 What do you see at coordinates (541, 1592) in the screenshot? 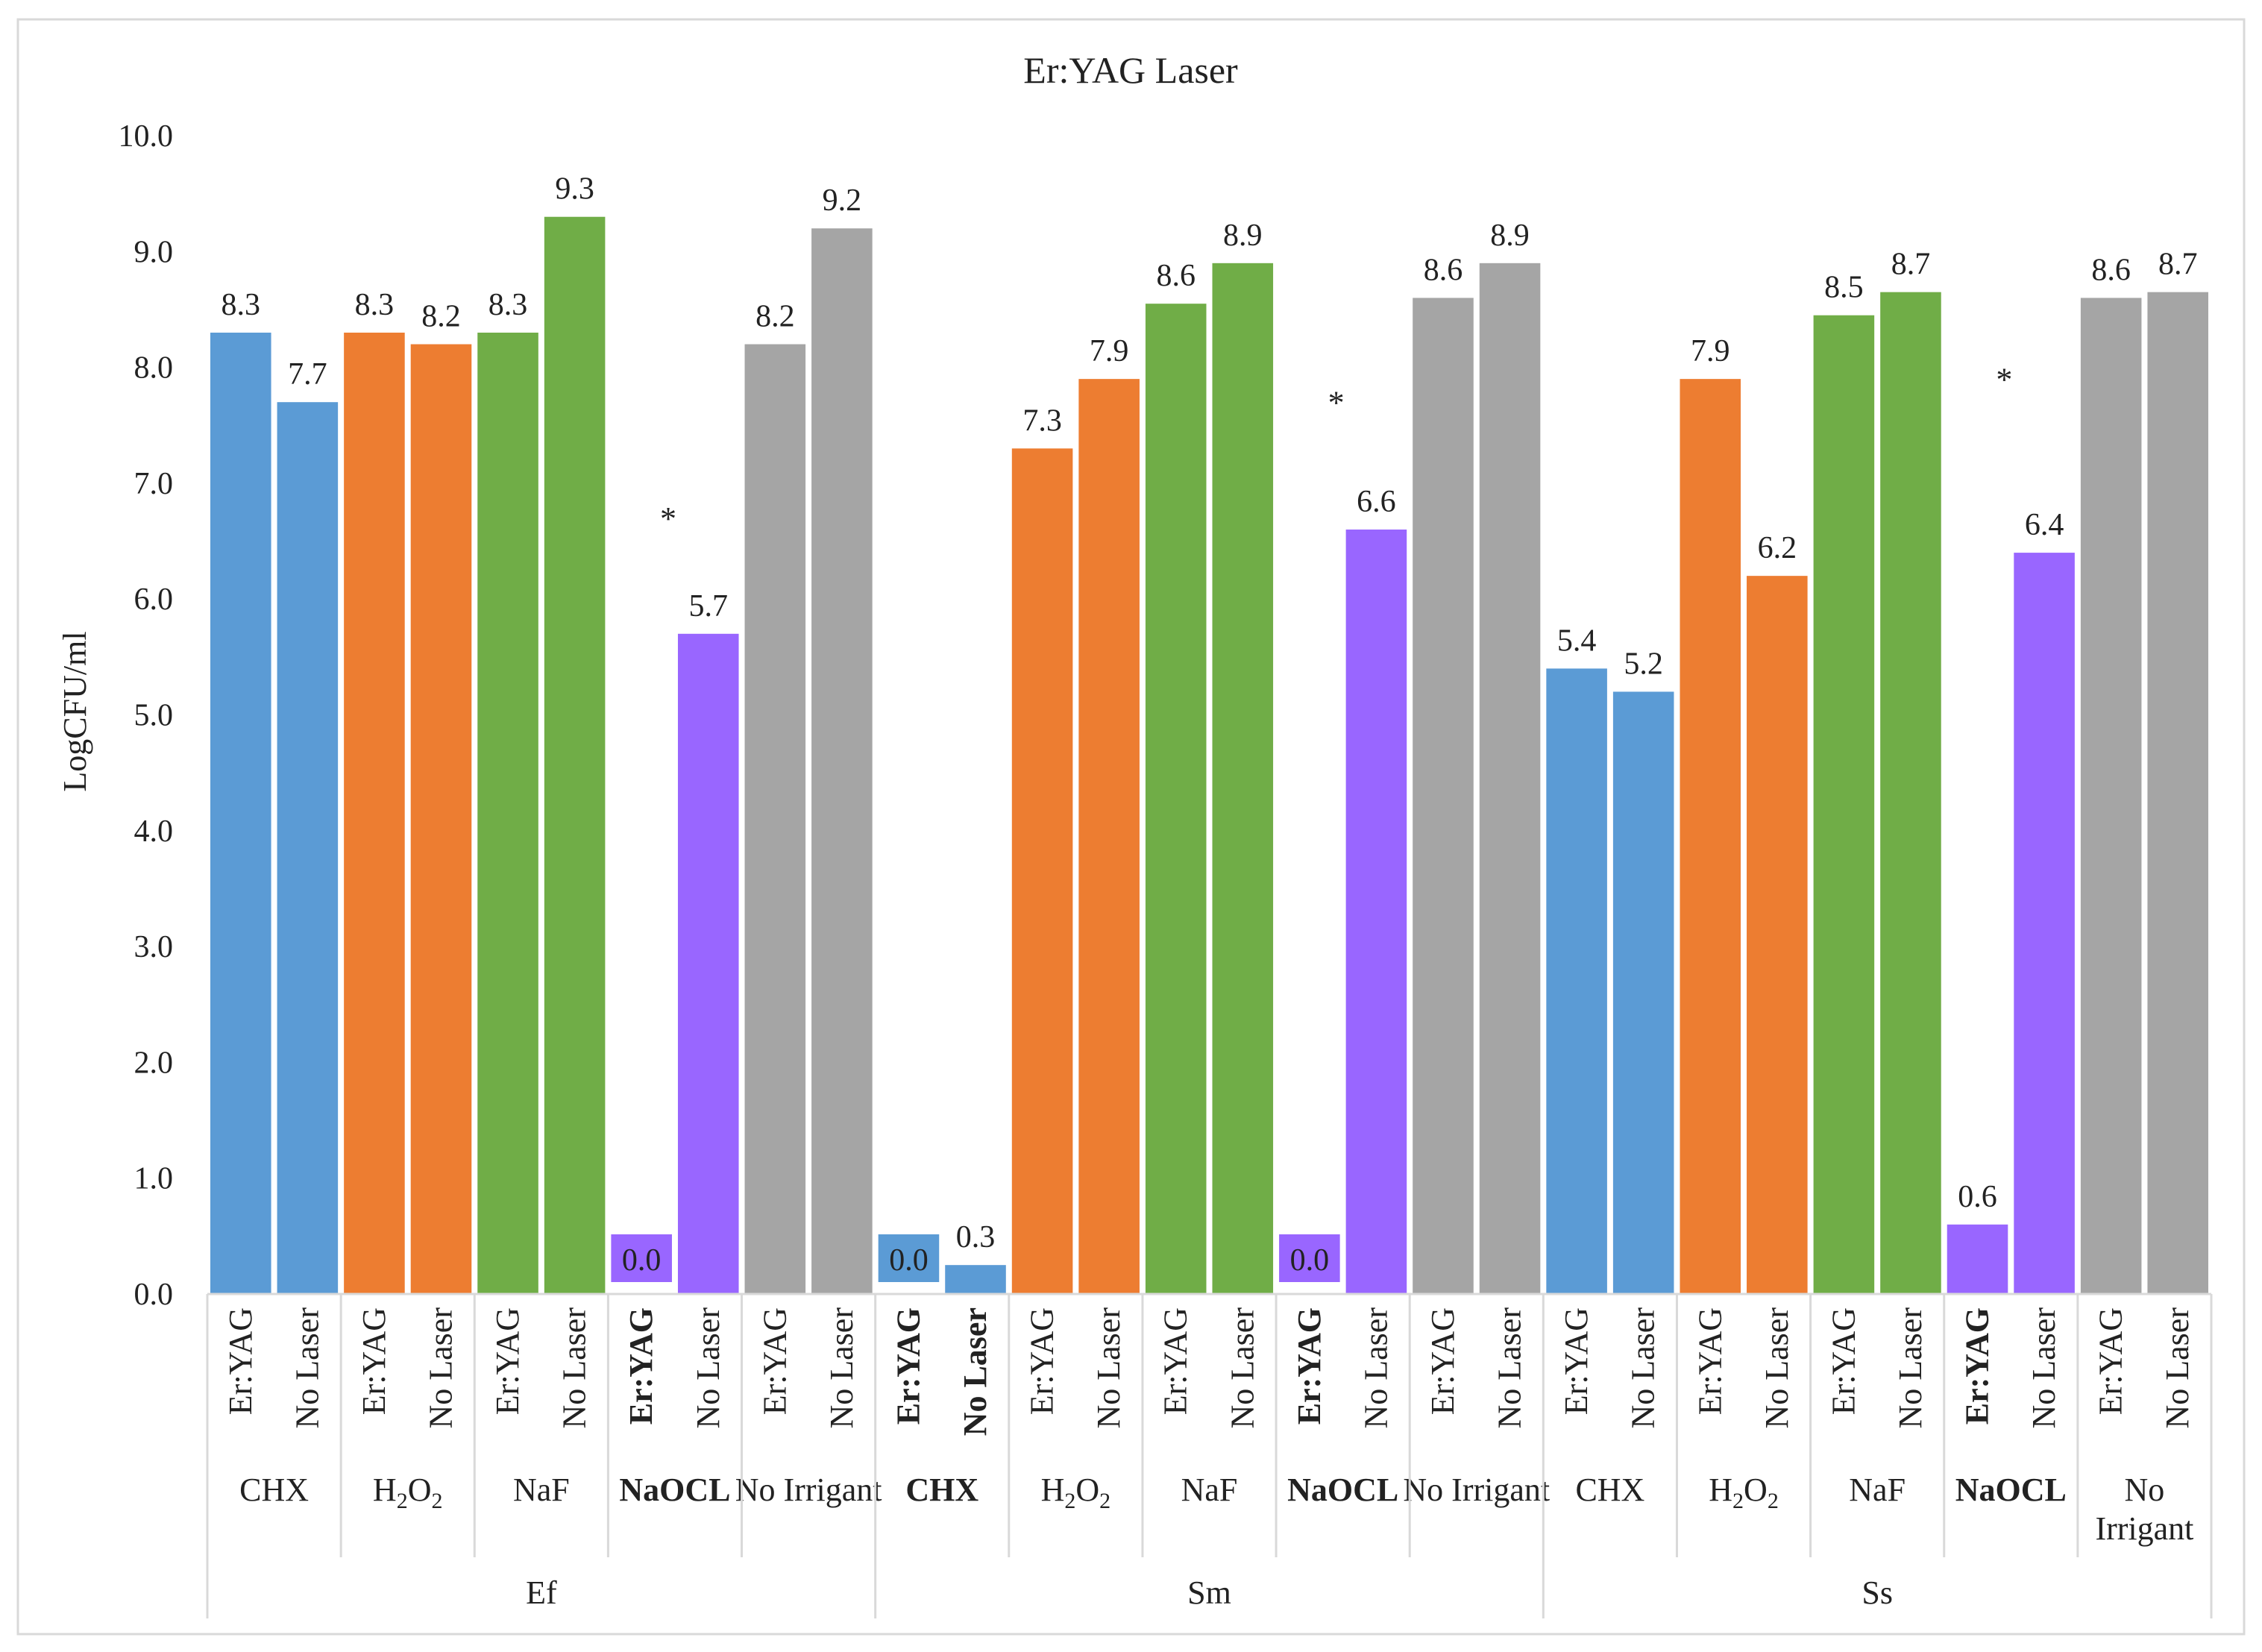
I see `organism-label: Ef` at bounding box center [541, 1592].